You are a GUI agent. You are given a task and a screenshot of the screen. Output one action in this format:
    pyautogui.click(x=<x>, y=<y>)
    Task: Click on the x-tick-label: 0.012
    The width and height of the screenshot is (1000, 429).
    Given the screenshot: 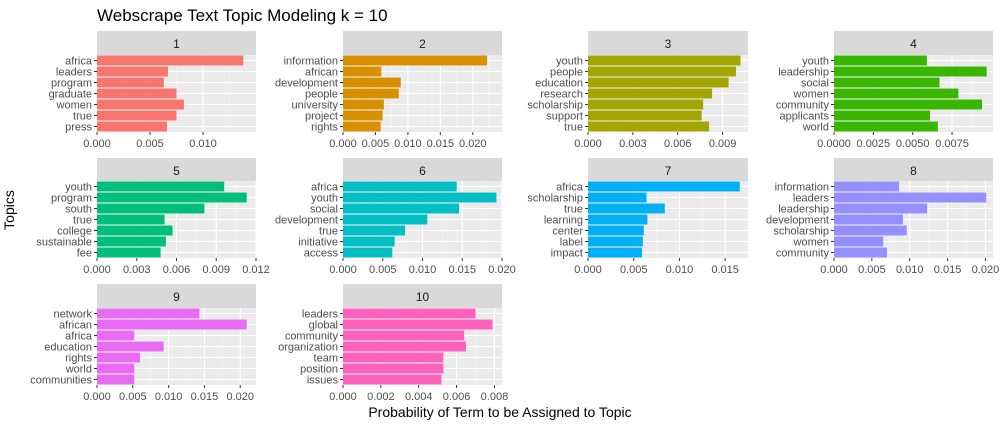 What is the action you would take?
    pyautogui.click(x=256, y=270)
    